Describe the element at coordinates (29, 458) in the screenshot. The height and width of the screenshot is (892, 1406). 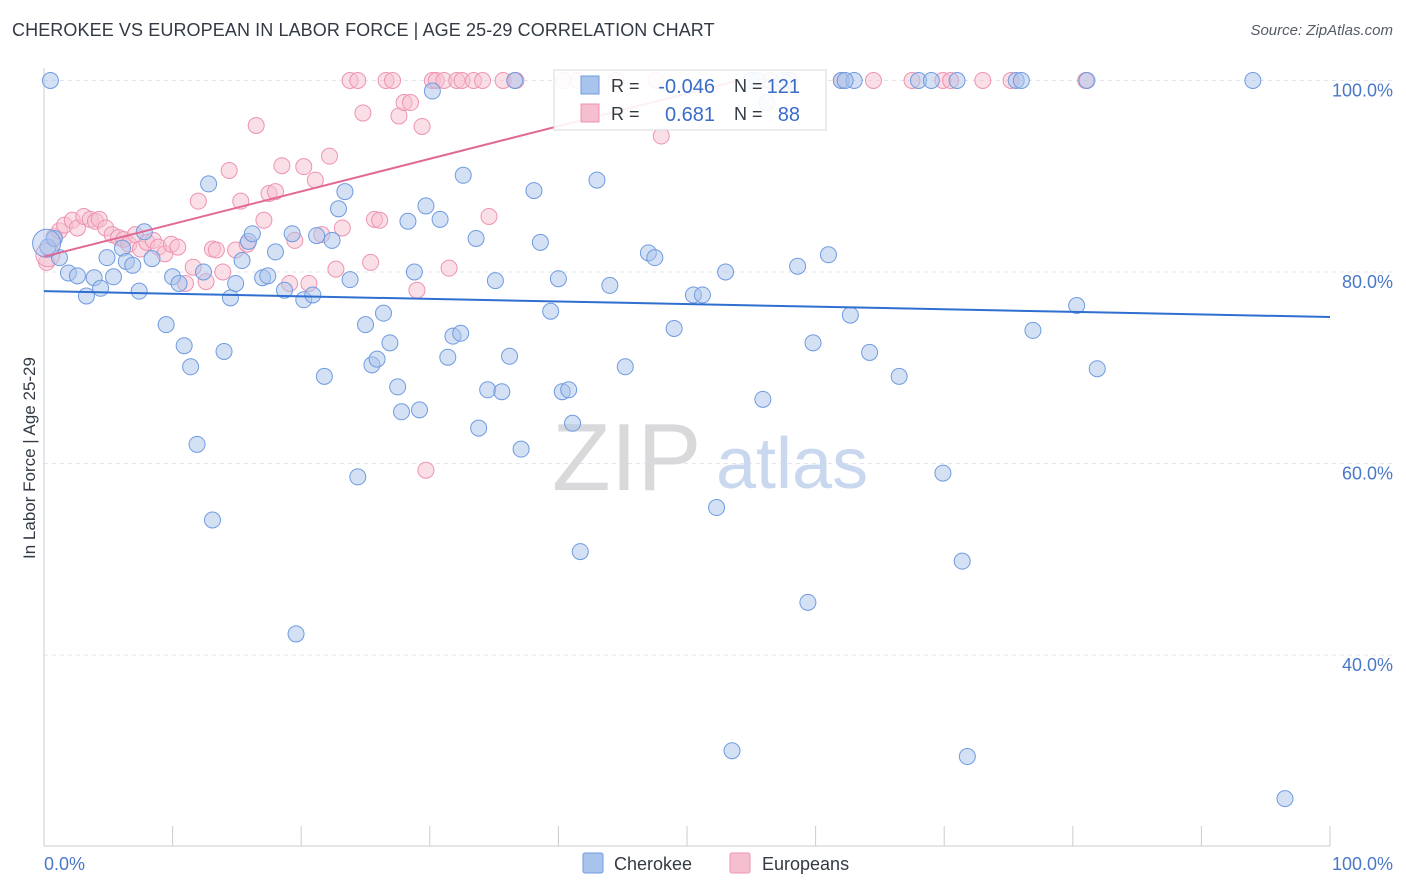
I see `y-axis-title: In Labor Force | Age 25-29` at that location.